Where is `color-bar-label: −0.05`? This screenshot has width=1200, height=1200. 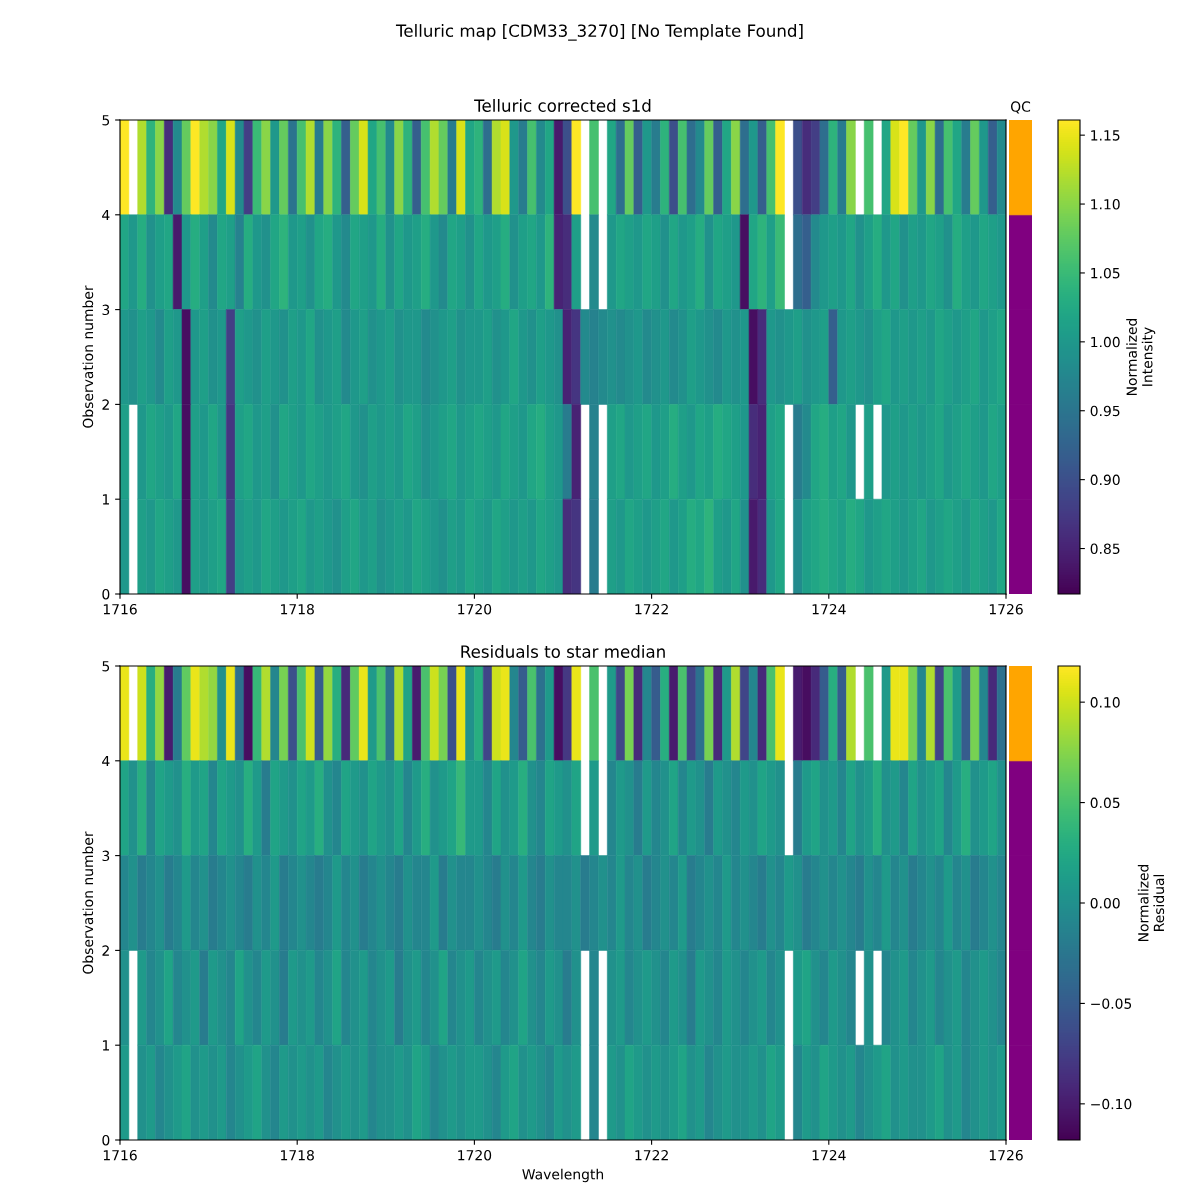 color-bar-label: −0.05 is located at coordinates (1111, 1003).